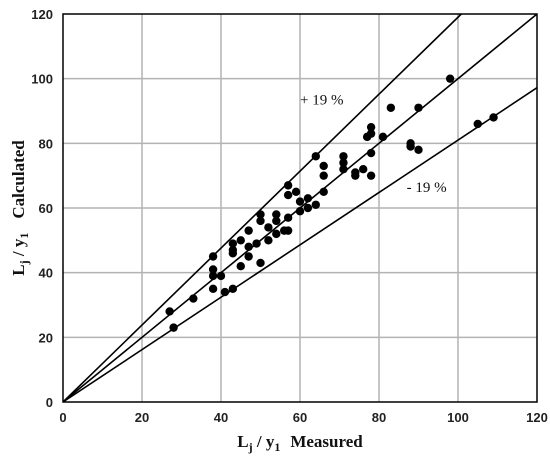 Image resolution: width=550 pixels, height=459 pixels. What do you see at coordinates (46, 208) in the screenshot?
I see `y-tick-label: 60` at bounding box center [46, 208].